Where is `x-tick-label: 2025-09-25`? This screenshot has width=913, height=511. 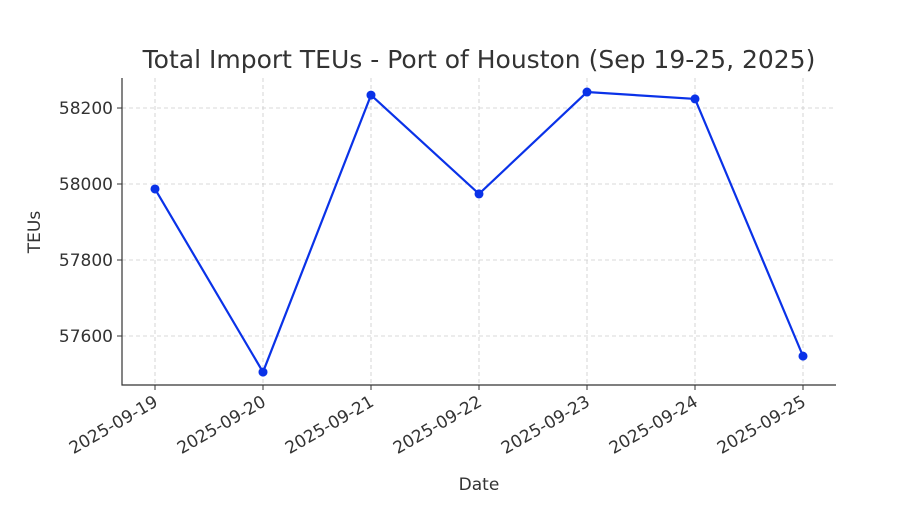
x-tick-label: 2025-09-25 is located at coordinates (762, 425).